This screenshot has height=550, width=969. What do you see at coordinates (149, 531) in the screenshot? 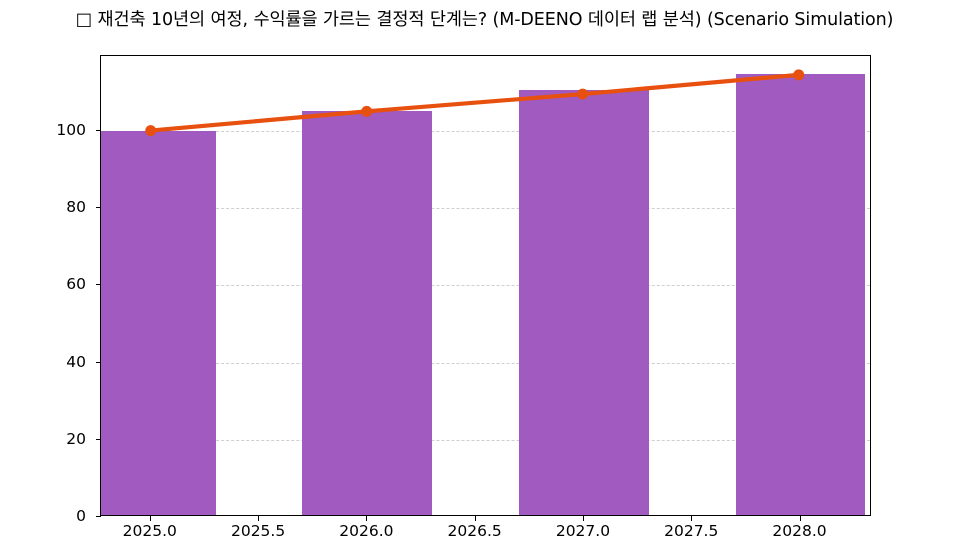
I see `x-tick-label-2025.0: 2025.0` at bounding box center [149, 531].